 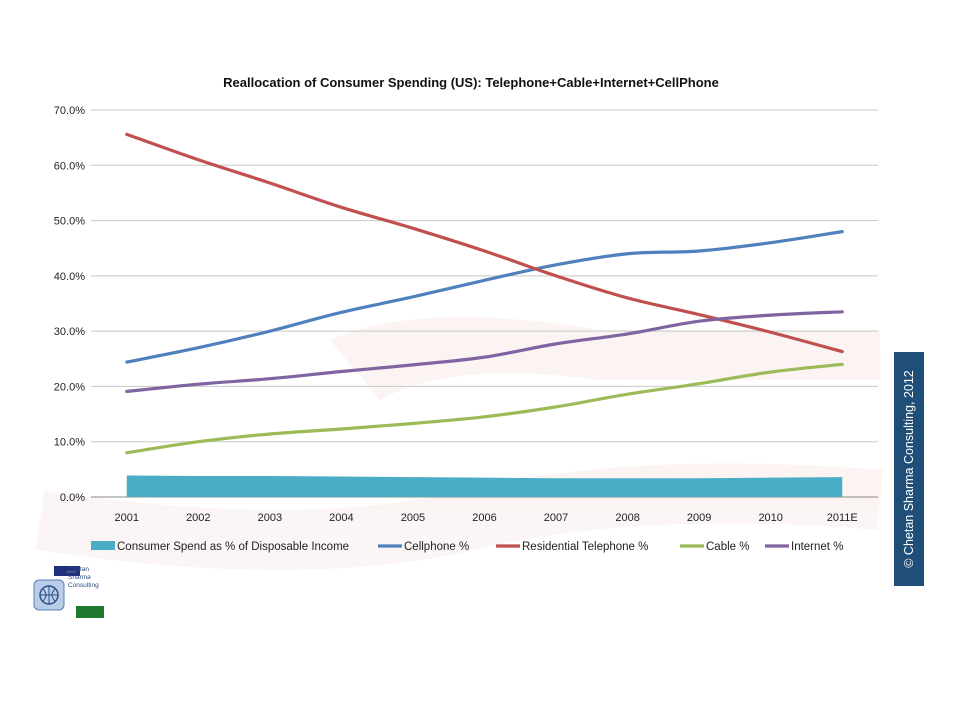 What do you see at coordinates (770, 518) in the screenshot?
I see `x-tick-label: 2010` at bounding box center [770, 518].